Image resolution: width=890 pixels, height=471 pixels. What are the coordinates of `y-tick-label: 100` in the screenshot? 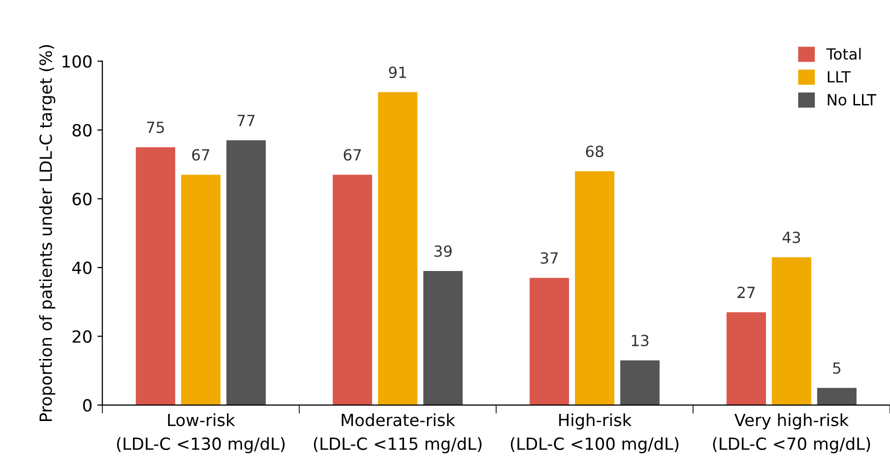 It's located at (77, 61).